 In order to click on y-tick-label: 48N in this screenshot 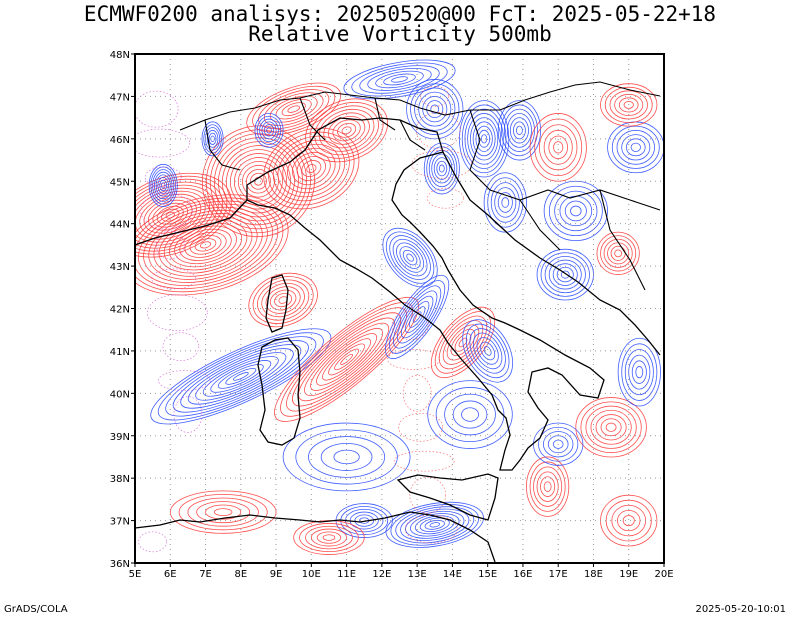, I will do `click(120, 55)`.